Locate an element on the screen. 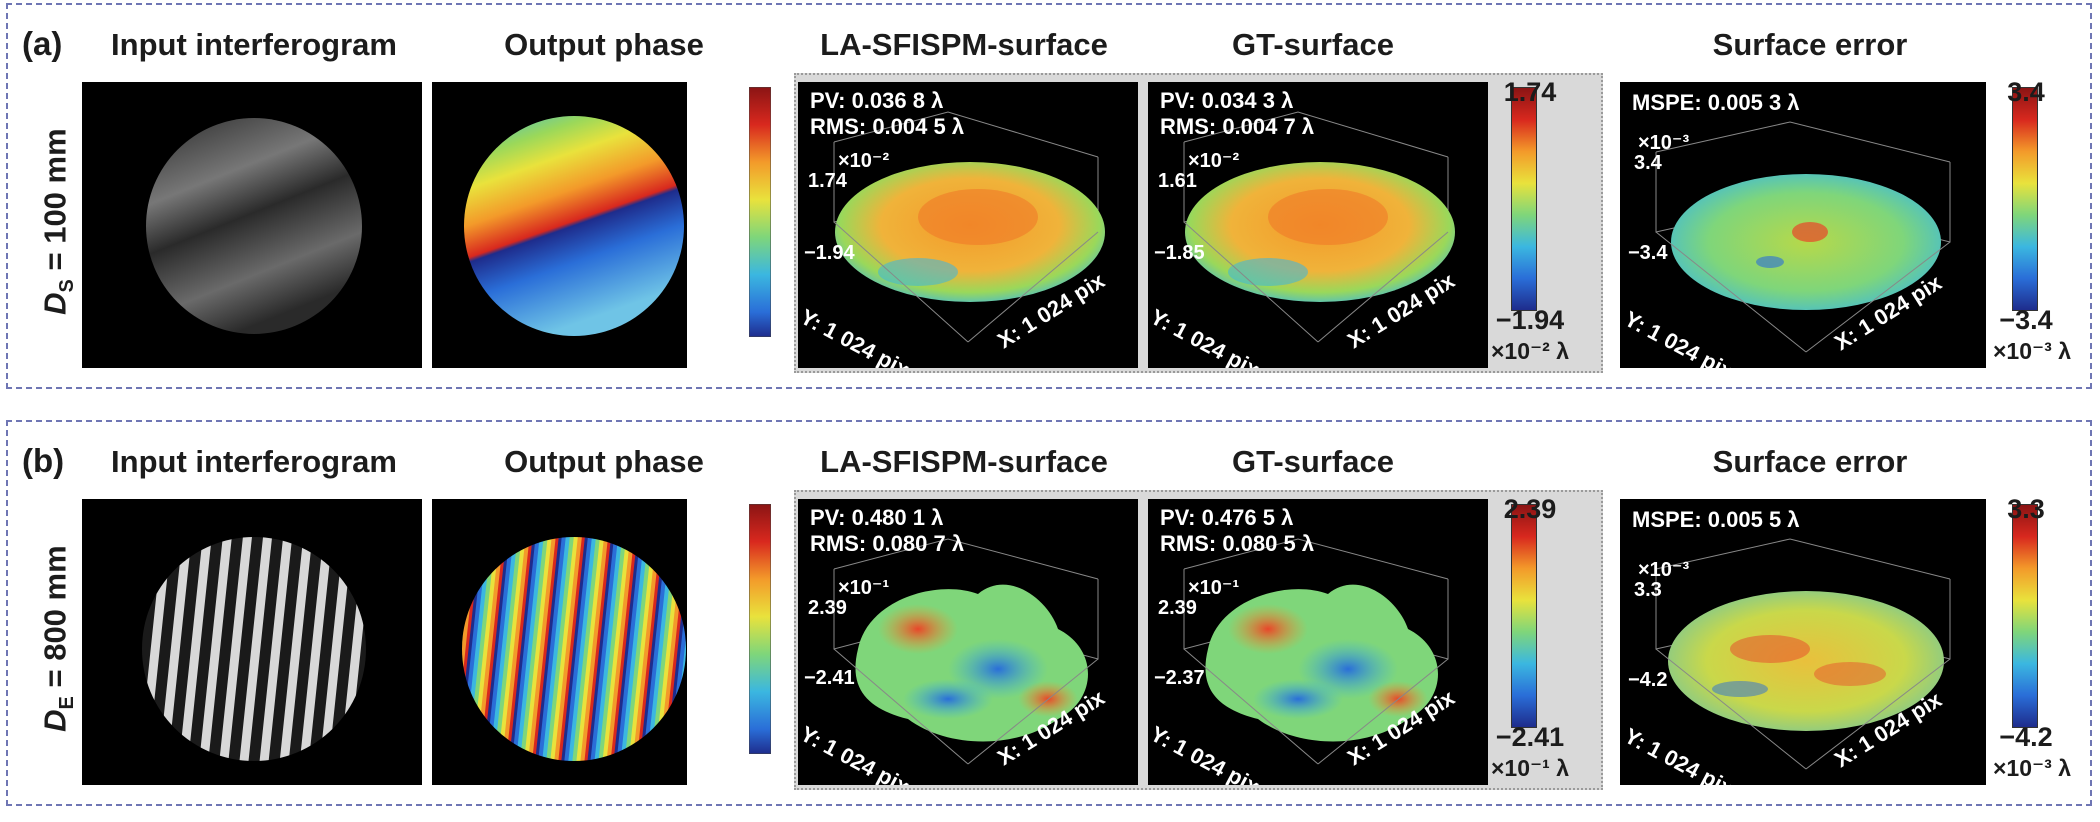 This screenshot has height=822, width=2100. la-z-max: 2.39 is located at coordinates (827, 608).